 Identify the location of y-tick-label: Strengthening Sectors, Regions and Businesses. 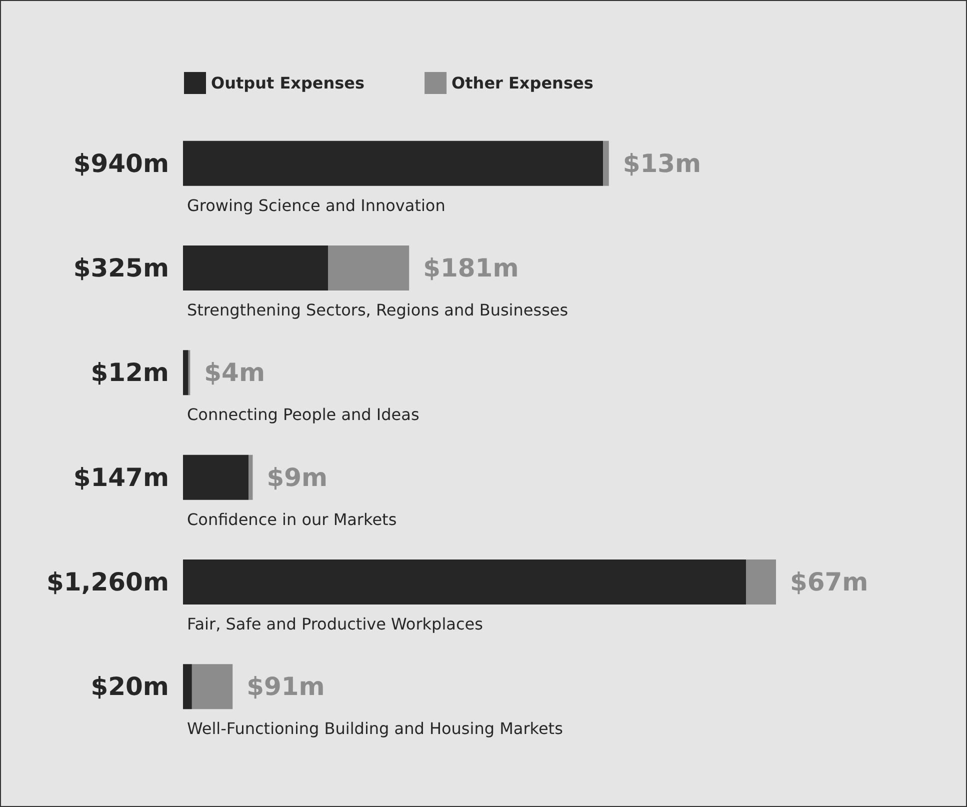
(377, 310).